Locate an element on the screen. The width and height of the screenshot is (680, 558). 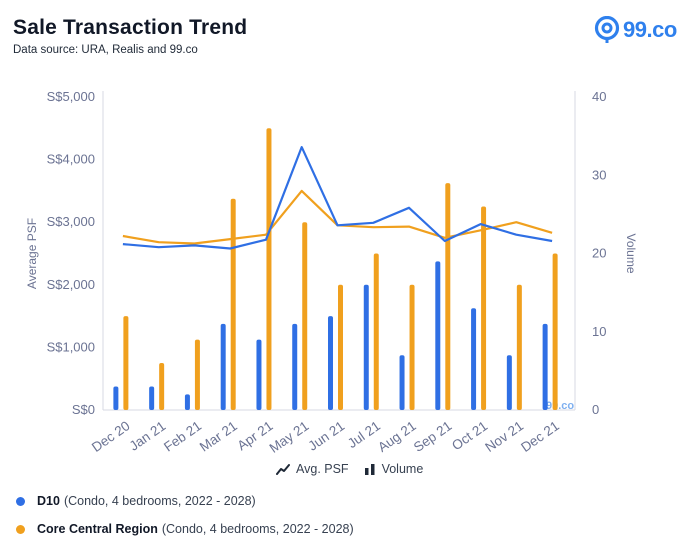
x-tick-label: Mar 21 is located at coordinates (218, 436).